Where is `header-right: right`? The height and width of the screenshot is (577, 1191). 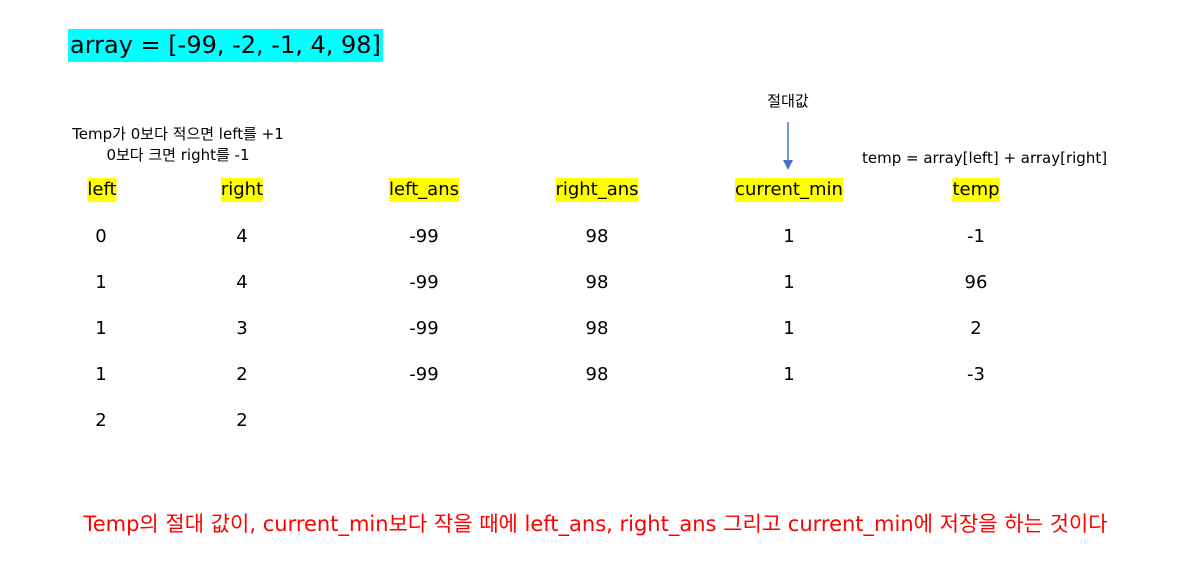 header-right: right is located at coordinates (242, 190).